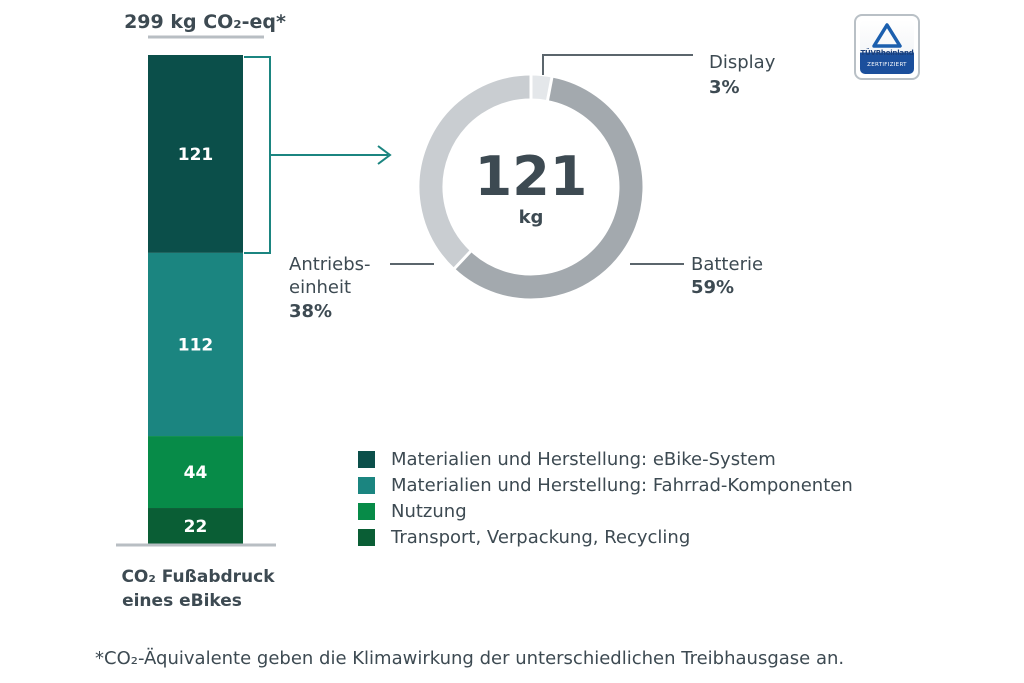 The height and width of the screenshot is (683, 1024). Describe the element at coordinates (205, 22) in the screenshot. I see `bar-chart-title: 299 kg CO₂-eq*` at that location.